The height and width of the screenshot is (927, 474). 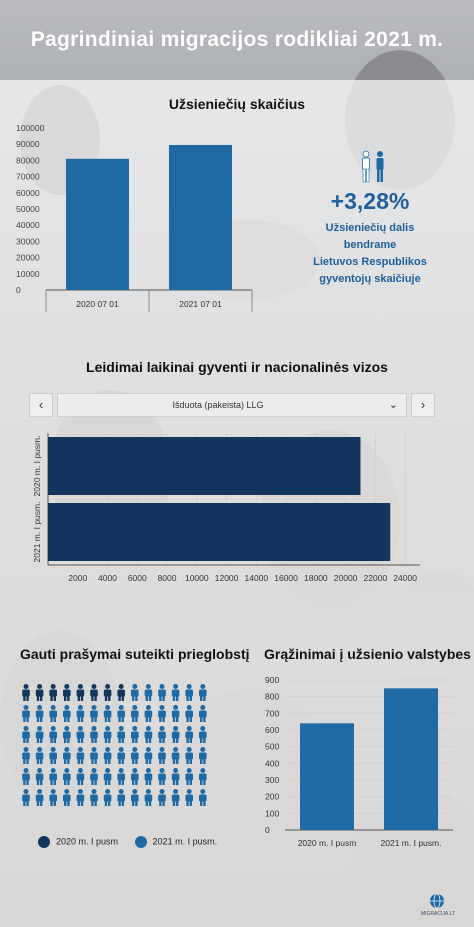 I want to click on y-tick-label: 400, so click(x=272, y=763).